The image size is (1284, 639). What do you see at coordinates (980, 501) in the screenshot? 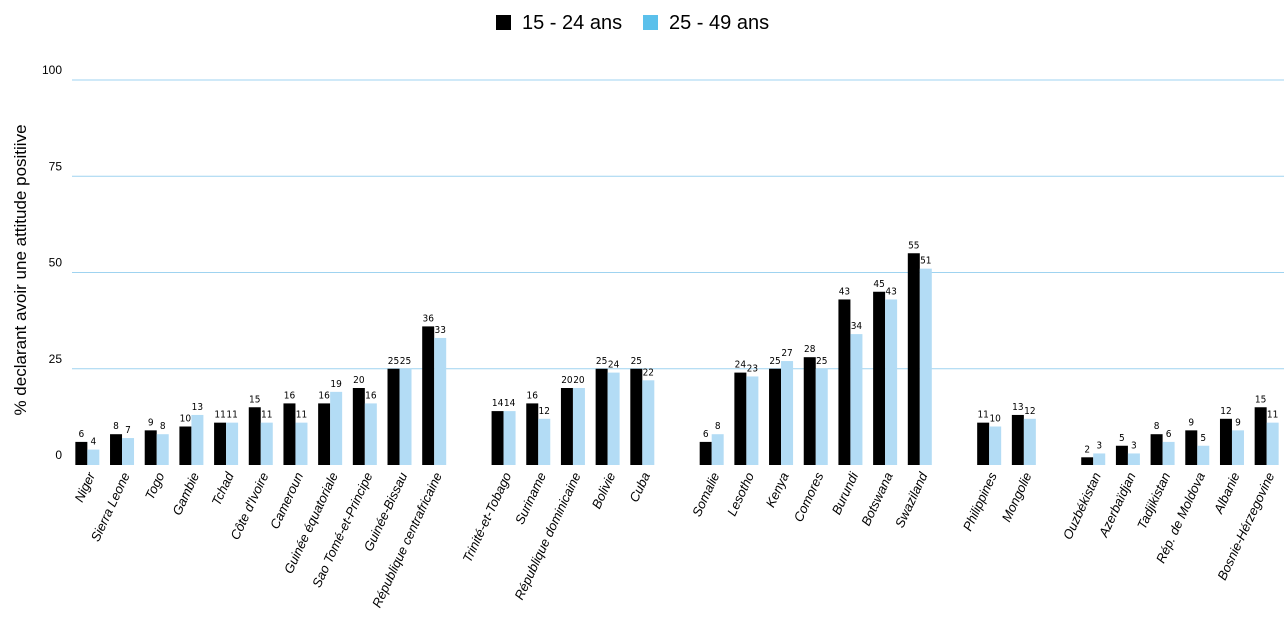
I see `x-tick-label: Philippines` at bounding box center [980, 501].